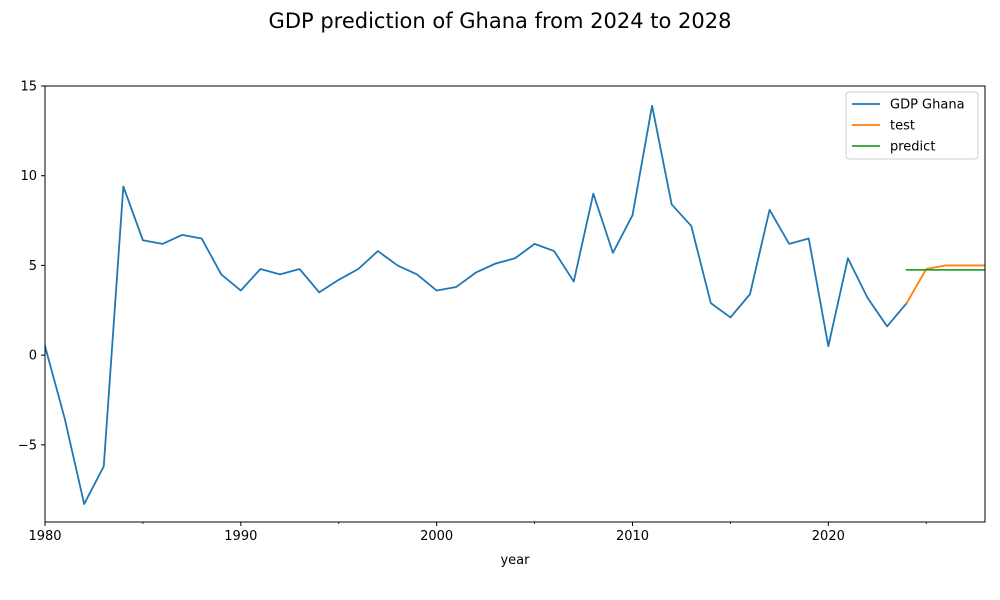  I want to click on y-axis: −5 0 5 10 15, so click(31, 266).